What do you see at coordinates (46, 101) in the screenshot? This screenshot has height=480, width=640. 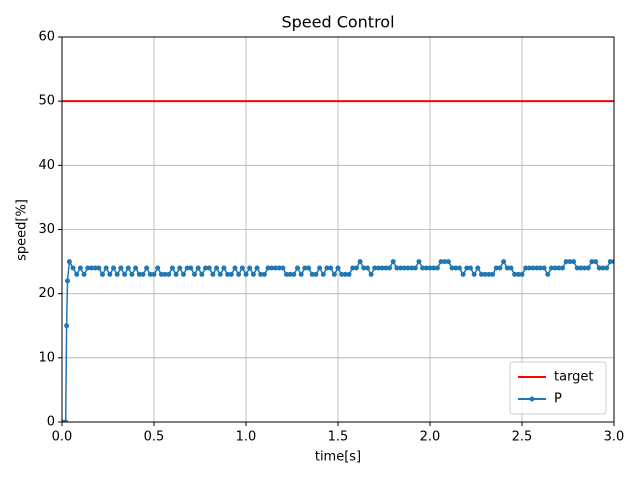 I see `y-tick-label: 50` at bounding box center [46, 101].